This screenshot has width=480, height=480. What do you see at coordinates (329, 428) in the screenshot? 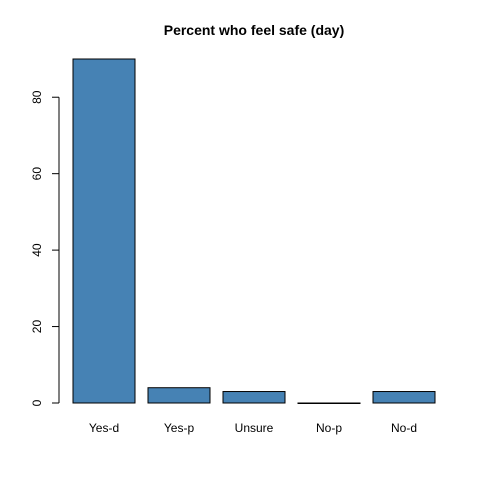
I see `x-tick-label: No-p` at bounding box center [329, 428].